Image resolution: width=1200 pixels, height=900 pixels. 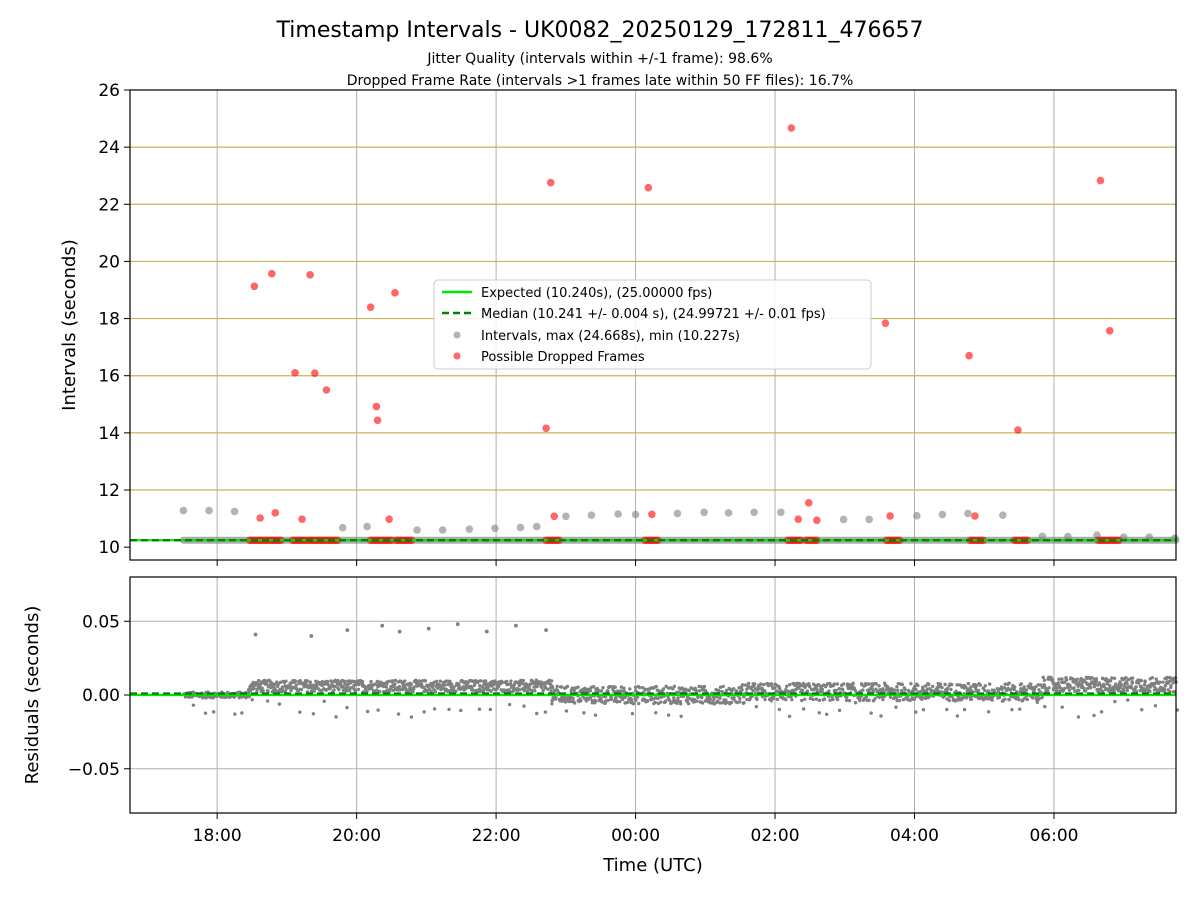 I want to click on intervals-points, so click(x=679, y=524).